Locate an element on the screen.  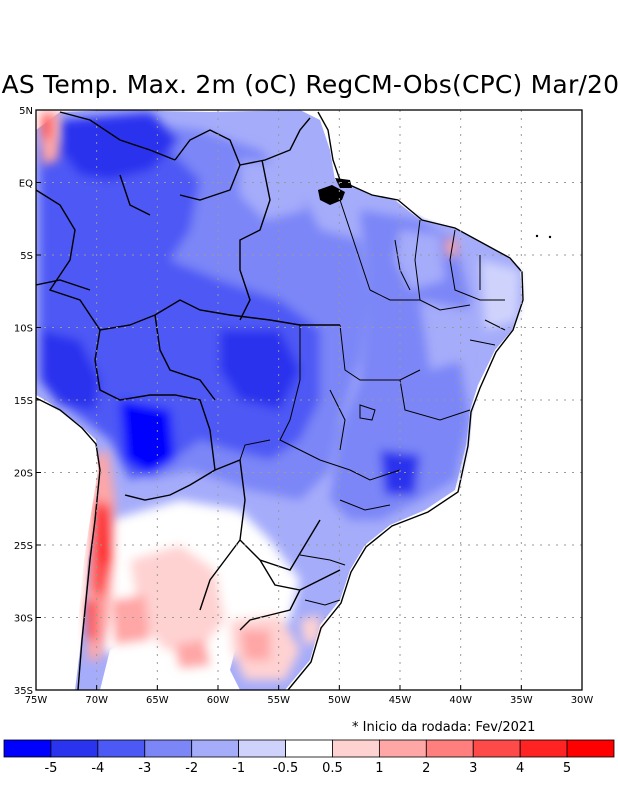
colorbar-label: -5 is located at coordinates (50, 768).